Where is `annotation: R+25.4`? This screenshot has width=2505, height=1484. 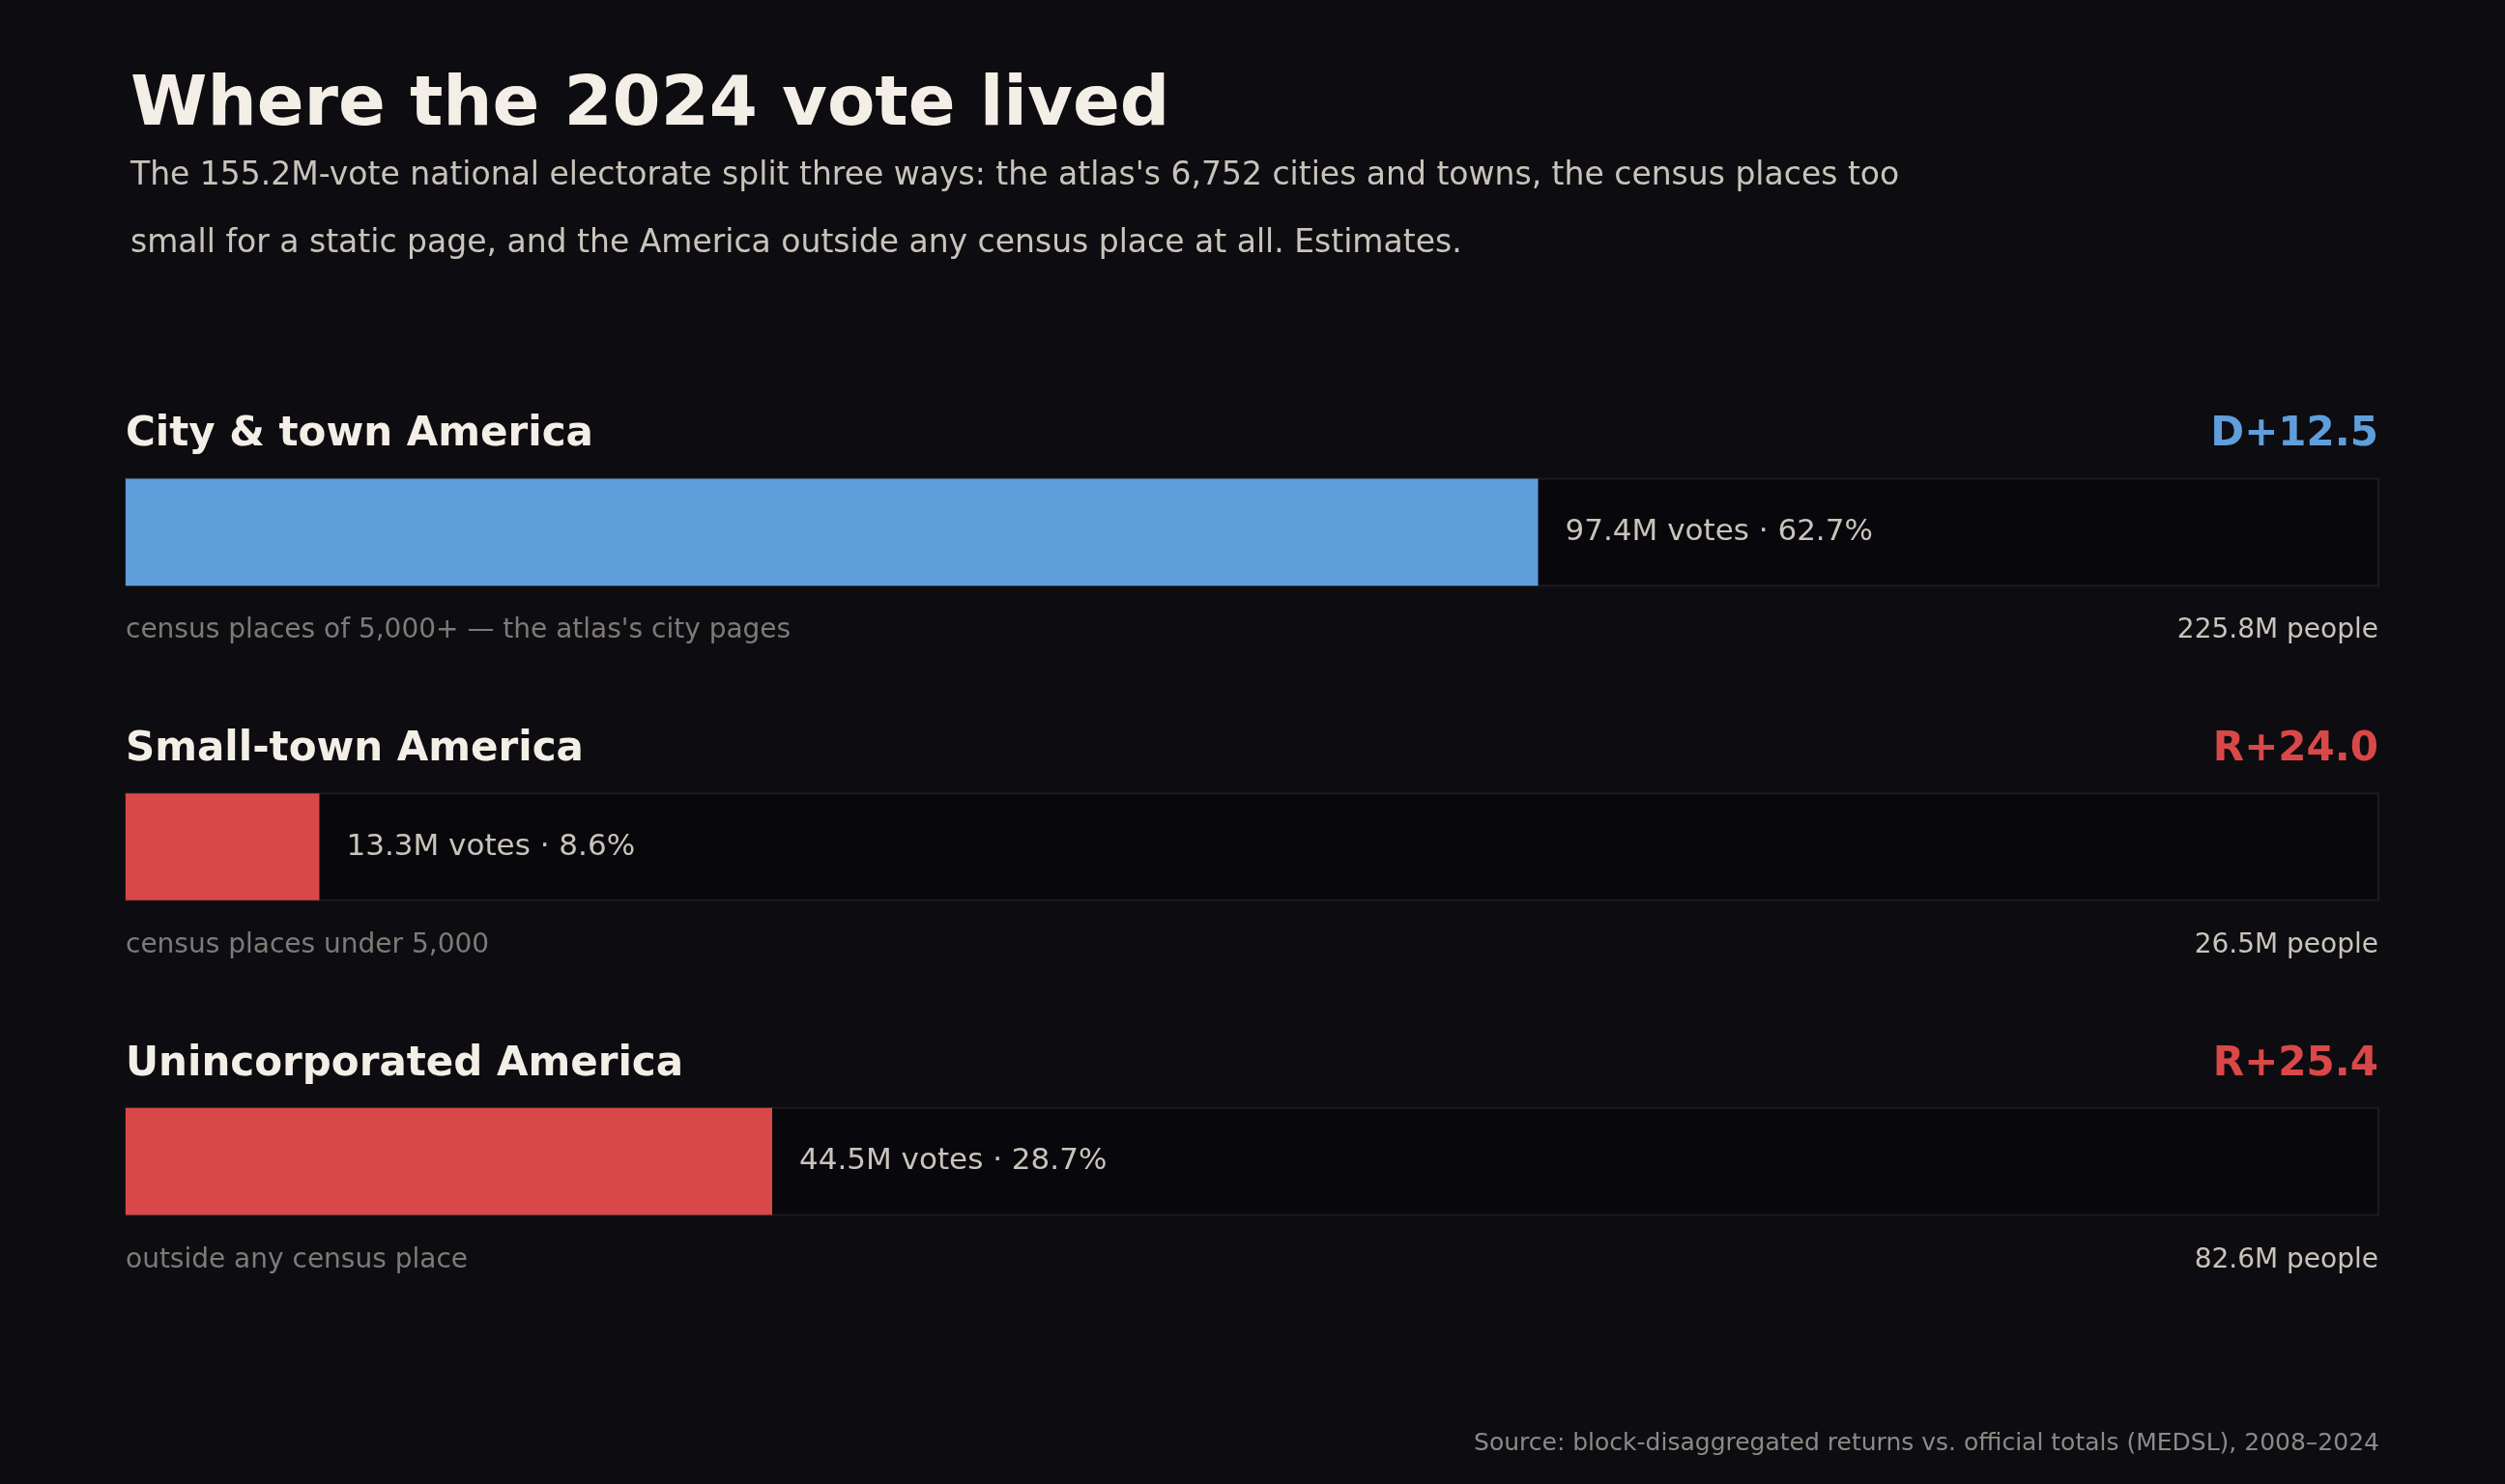 annotation: R+25.4 is located at coordinates (2295, 1061).